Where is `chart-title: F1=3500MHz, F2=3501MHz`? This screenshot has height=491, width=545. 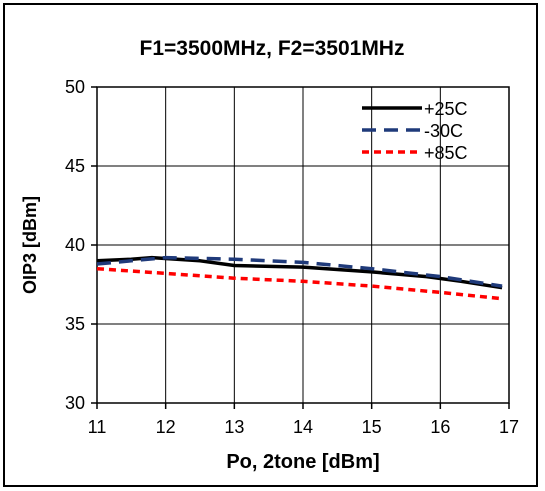 chart-title: F1=3500MHz, F2=3501MHz is located at coordinates (272, 48).